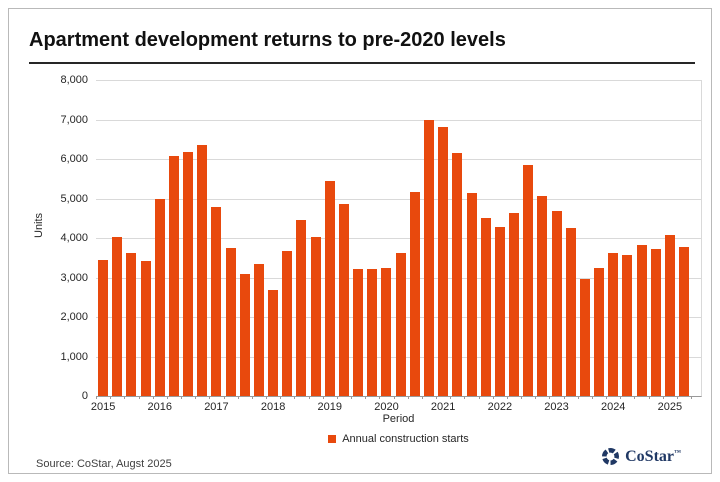  I want to click on bar-2020-q4, so click(428, 257).